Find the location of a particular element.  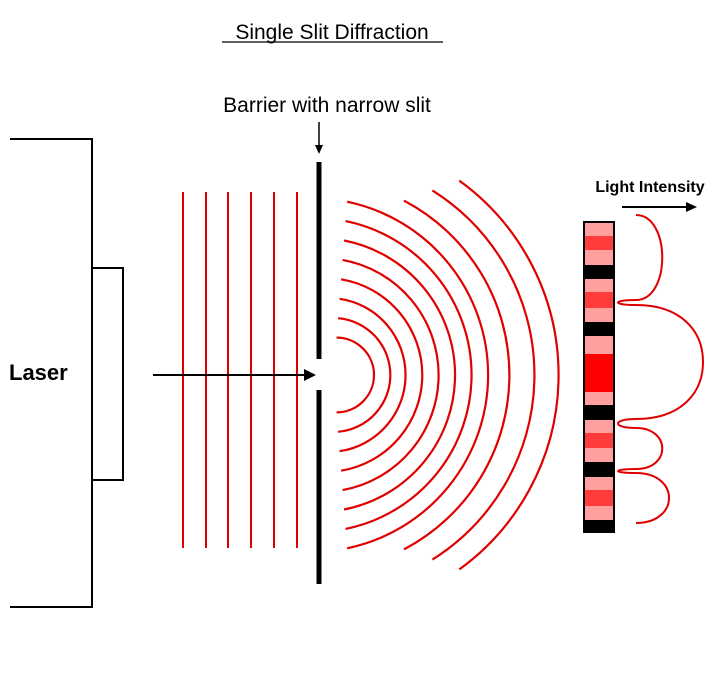

fringe-screen-frame is located at coordinates (599, 377).